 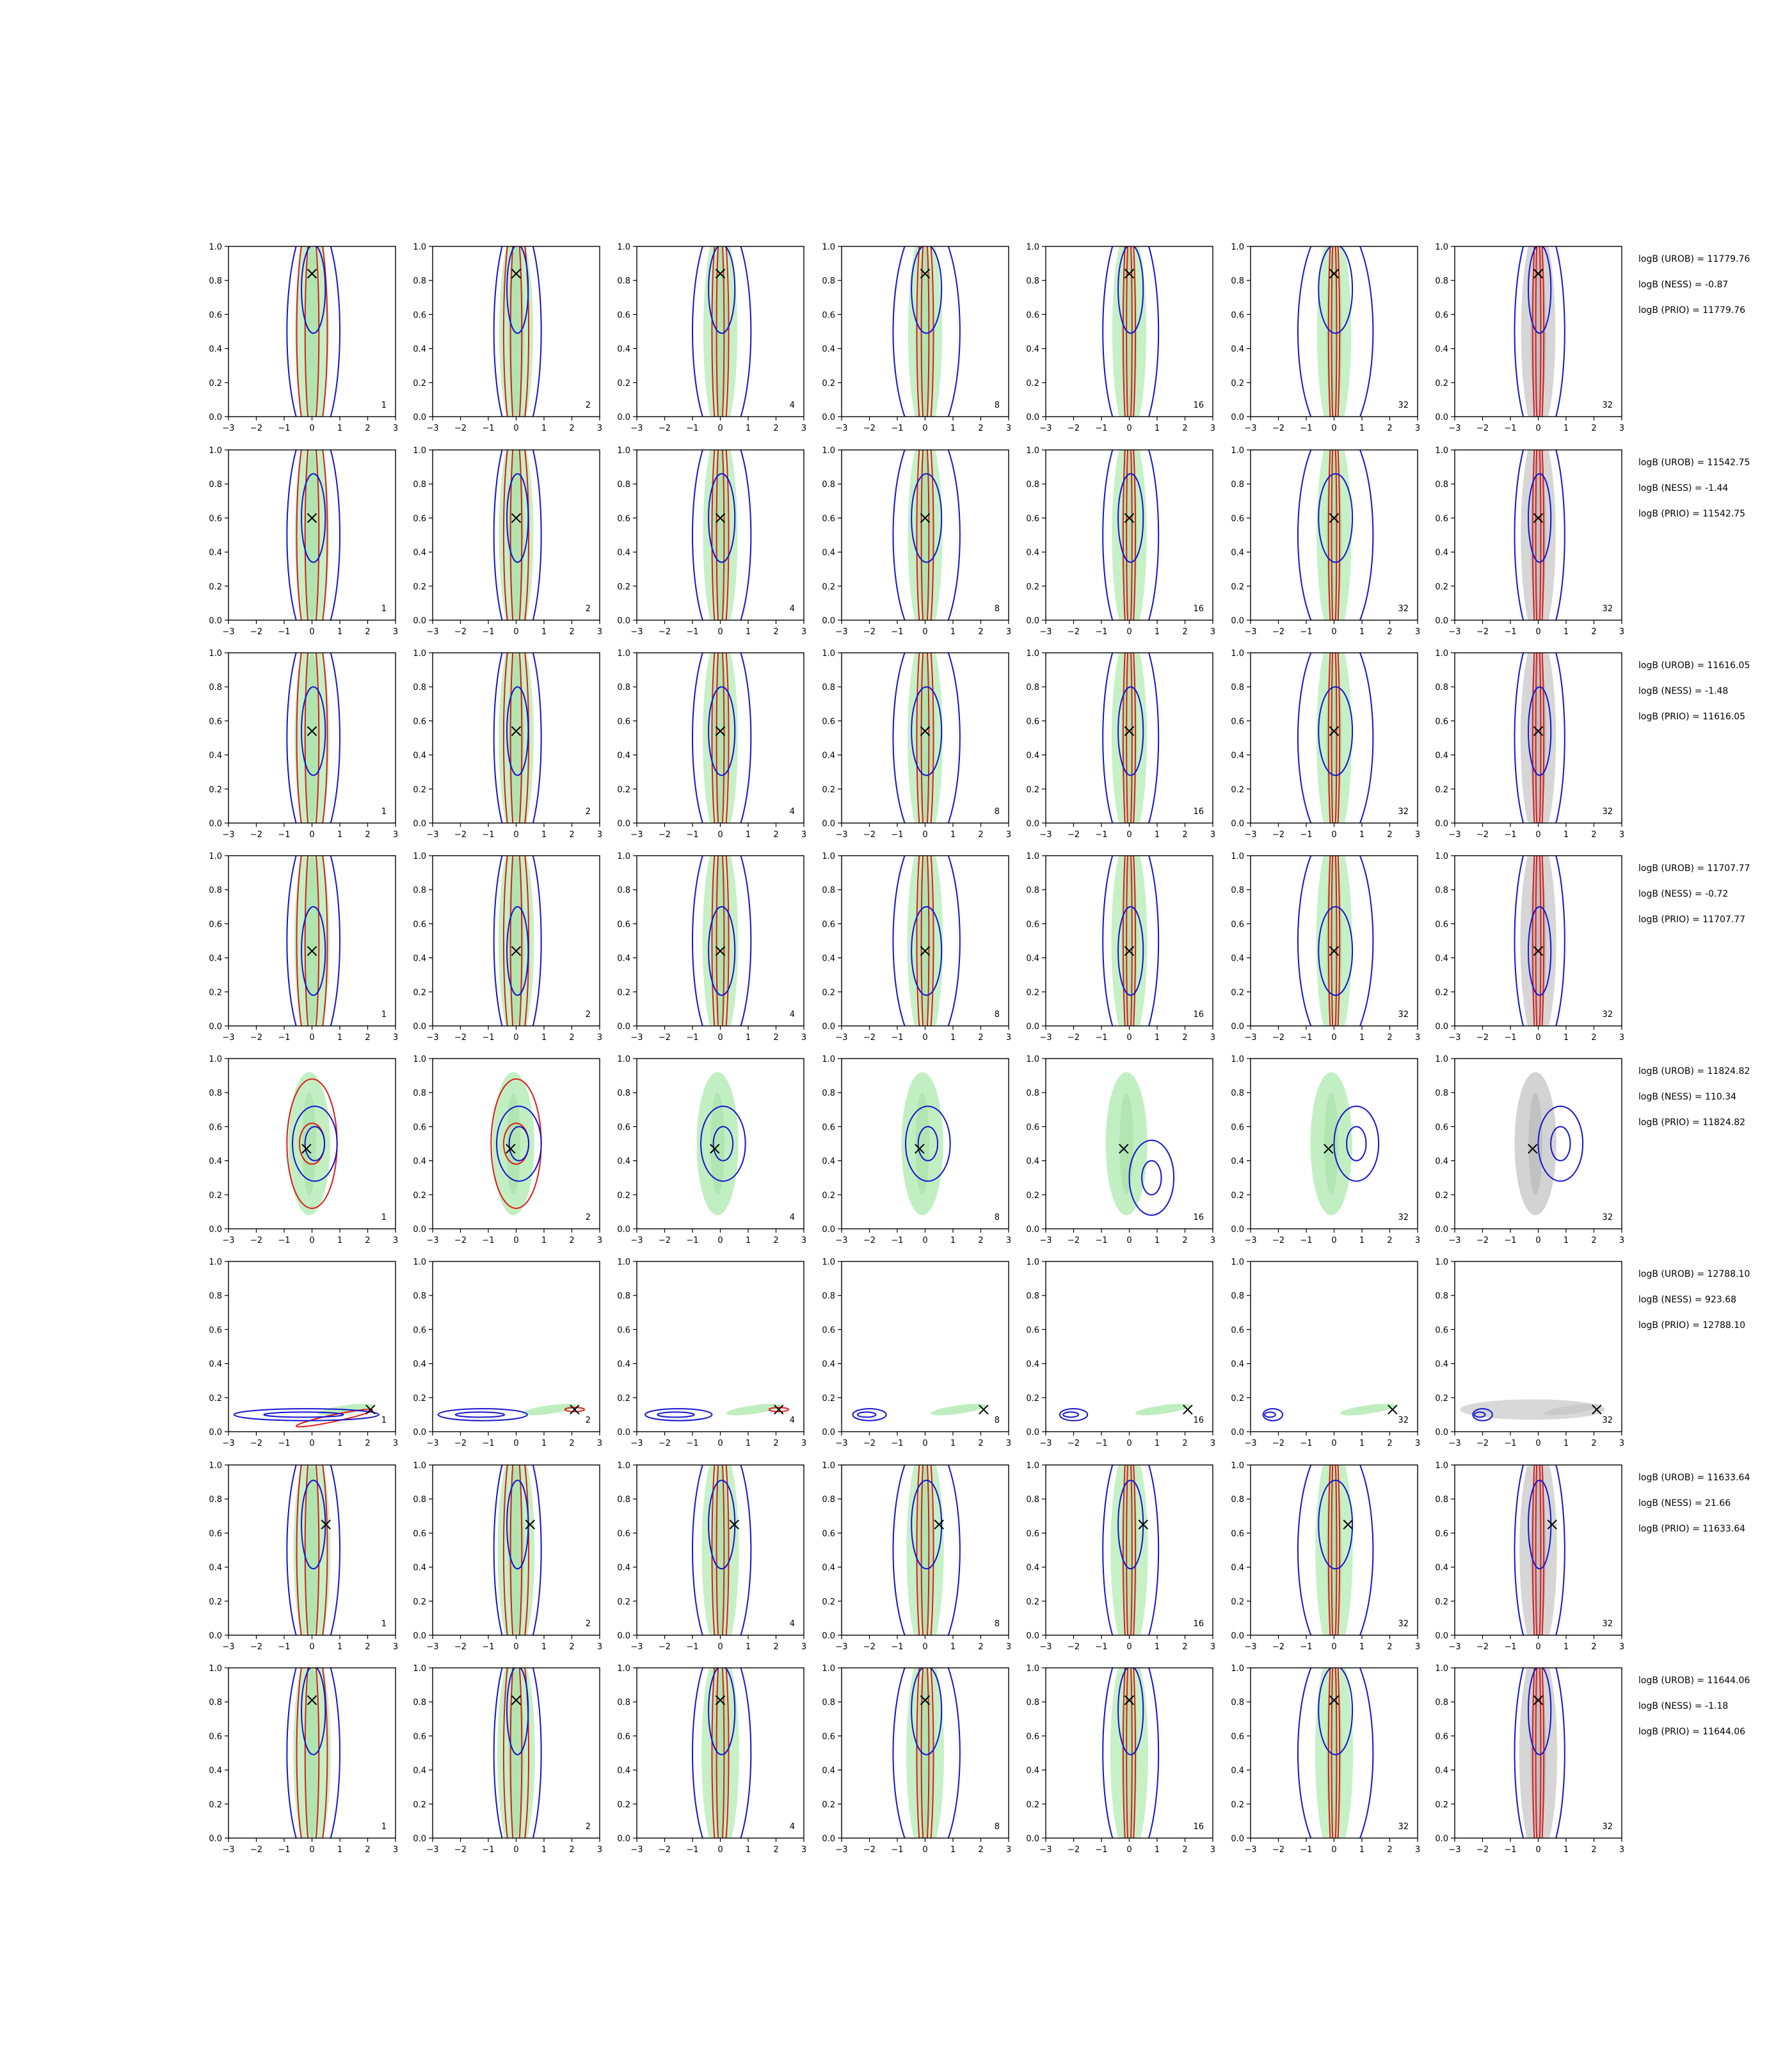 What do you see at coordinates (1403, 1420) in the screenshot?
I see `panel-number: 32` at bounding box center [1403, 1420].